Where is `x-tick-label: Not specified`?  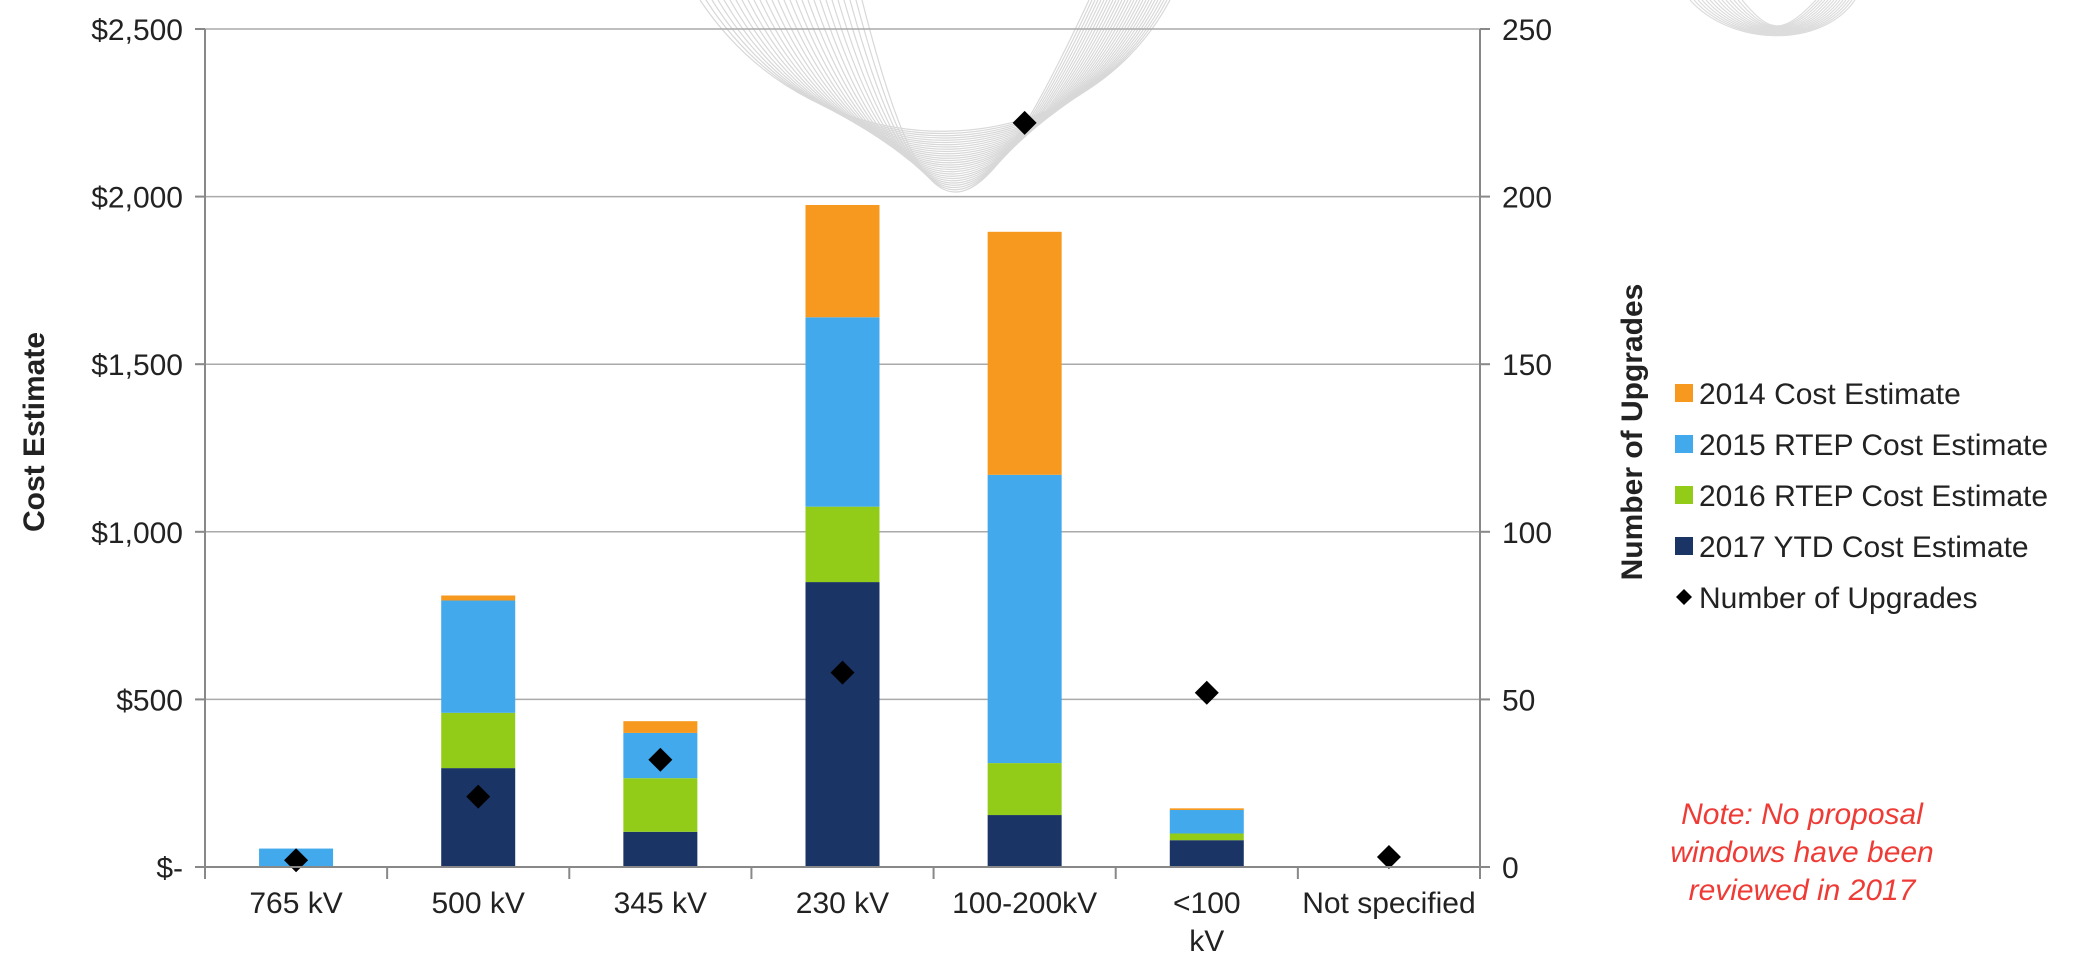 x-tick-label: Not specified is located at coordinates (1388, 903).